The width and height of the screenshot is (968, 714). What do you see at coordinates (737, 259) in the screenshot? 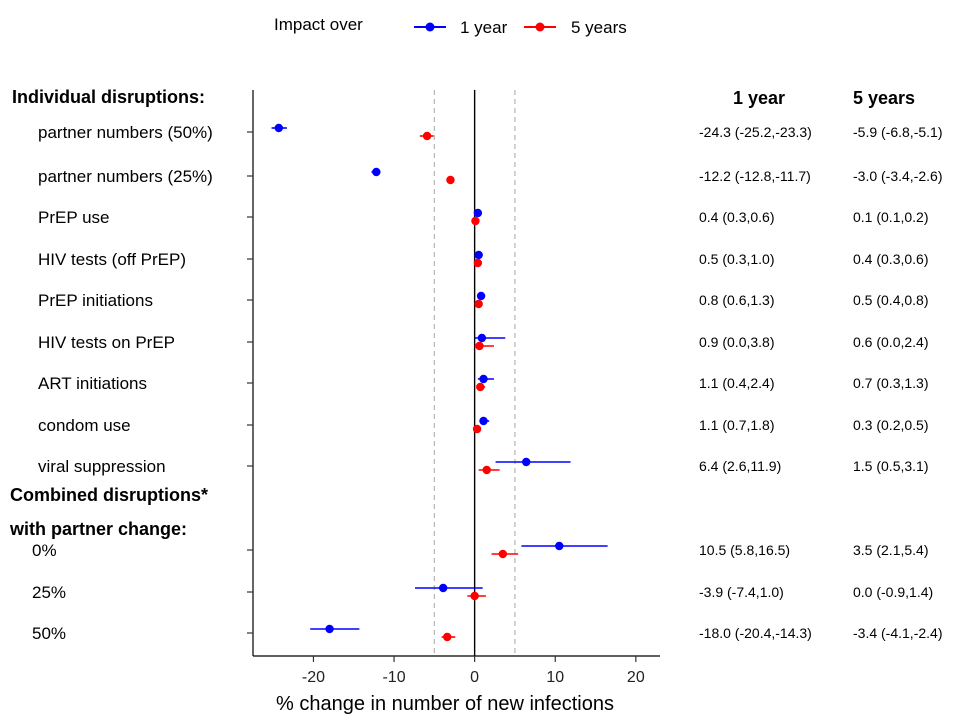
I see `estimate-1-year: 0.5 (0.3,1.0)` at bounding box center [737, 259].